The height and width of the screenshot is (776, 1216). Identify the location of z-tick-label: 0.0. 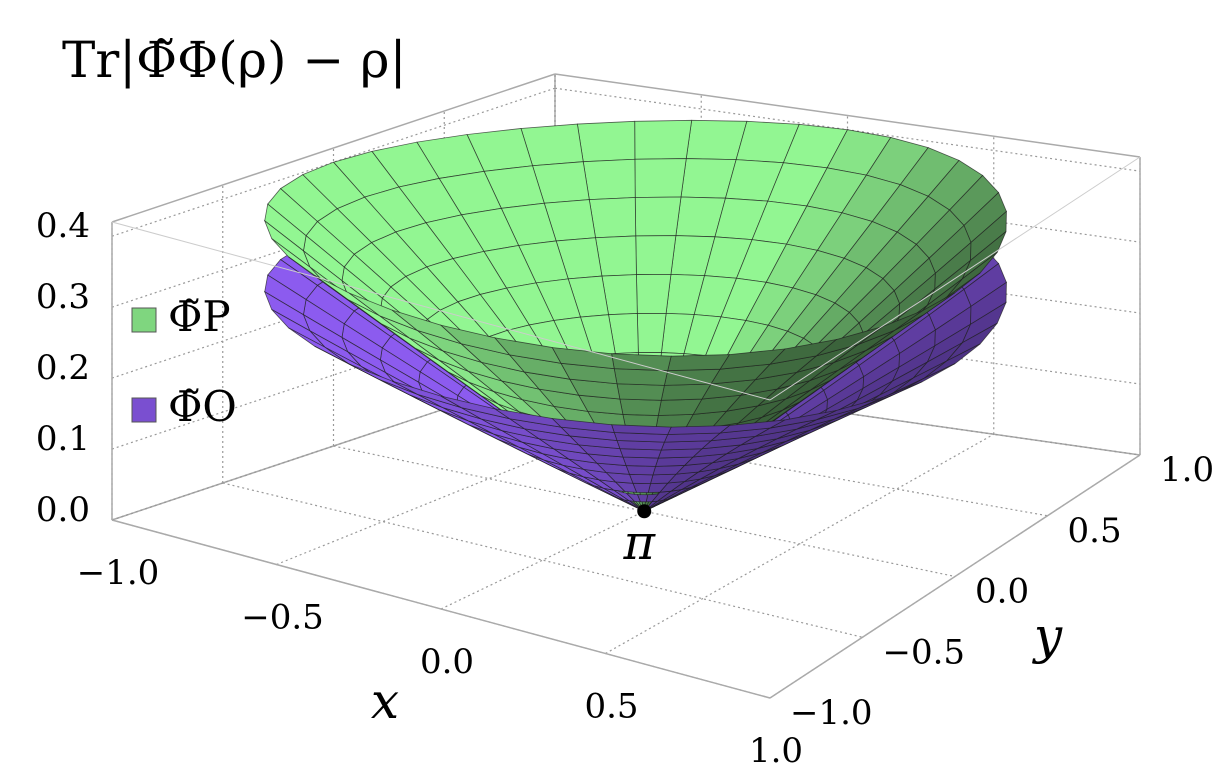
(63, 510).